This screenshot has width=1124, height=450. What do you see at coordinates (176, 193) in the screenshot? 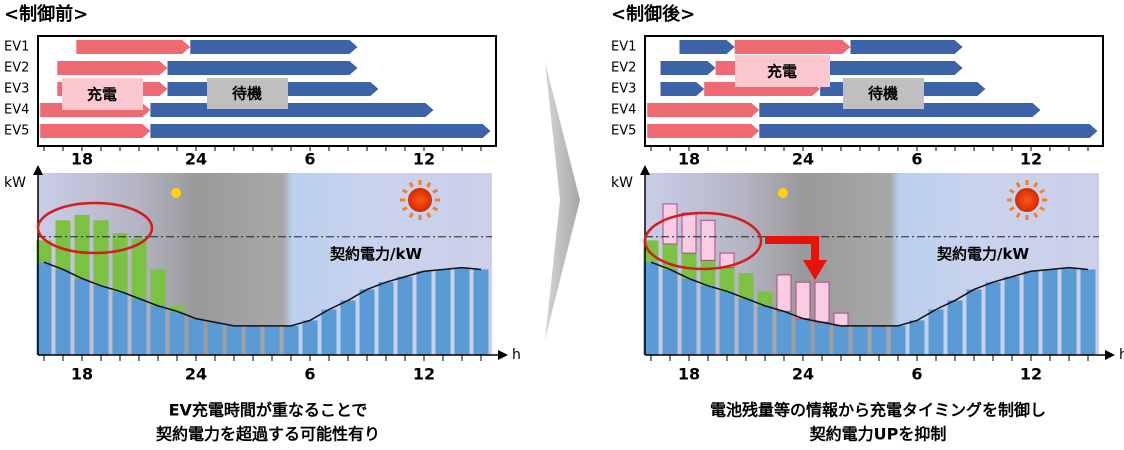
I see `star` at bounding box center [176, 193].